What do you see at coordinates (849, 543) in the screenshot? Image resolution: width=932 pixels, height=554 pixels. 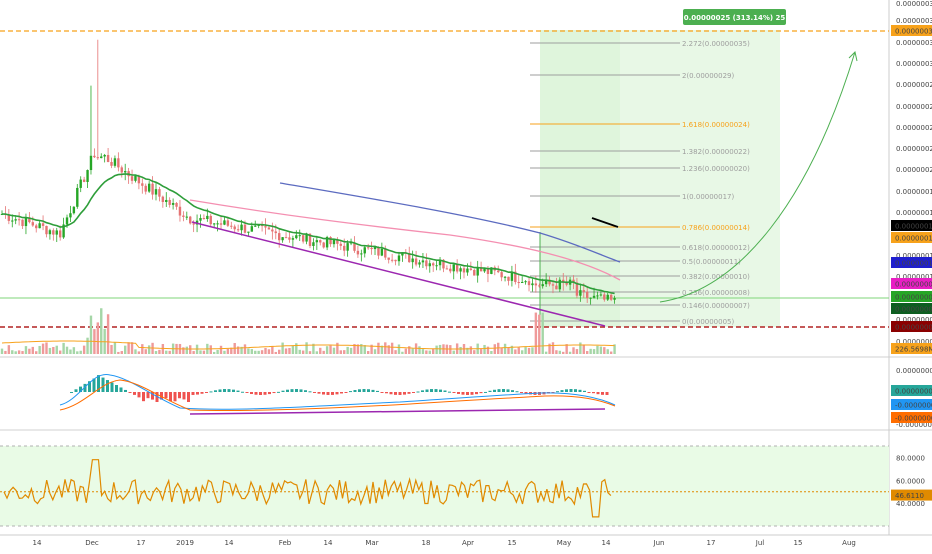 I see `time-tick-label: Aug` at bounding box center [849, 543].